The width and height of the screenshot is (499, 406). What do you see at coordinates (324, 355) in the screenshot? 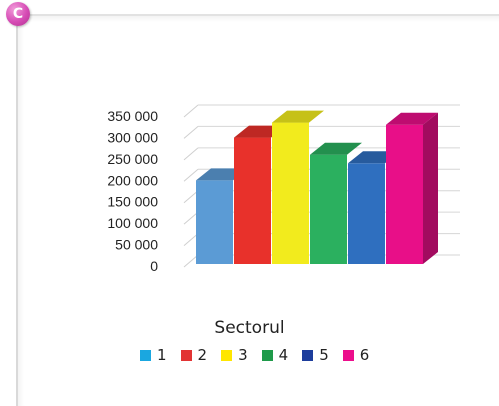
I see `legend-label: 5` at bounding box center [324, 355].